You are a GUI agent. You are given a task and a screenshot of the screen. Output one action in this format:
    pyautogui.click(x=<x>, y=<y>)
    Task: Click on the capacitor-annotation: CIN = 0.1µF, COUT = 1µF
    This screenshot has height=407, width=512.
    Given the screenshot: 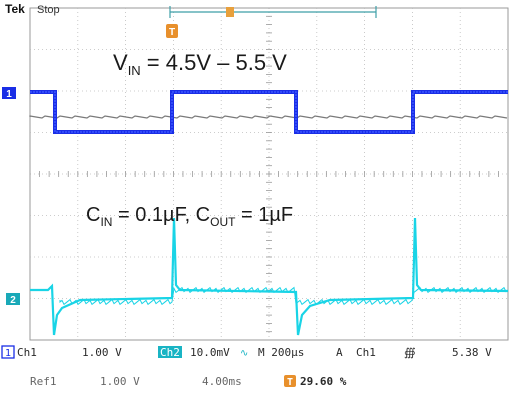 What is the action you would take?
    pyautogui.click(x=189, y=216)
    